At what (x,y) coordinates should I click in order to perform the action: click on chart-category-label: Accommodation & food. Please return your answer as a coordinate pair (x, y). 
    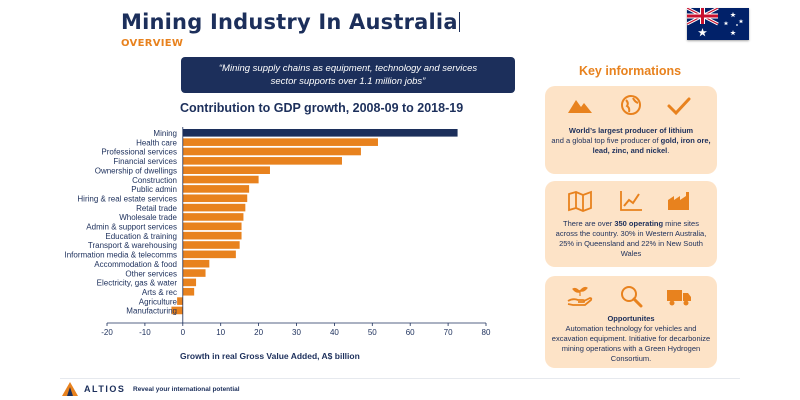
    Looking at the image, I should click on (135, 264).